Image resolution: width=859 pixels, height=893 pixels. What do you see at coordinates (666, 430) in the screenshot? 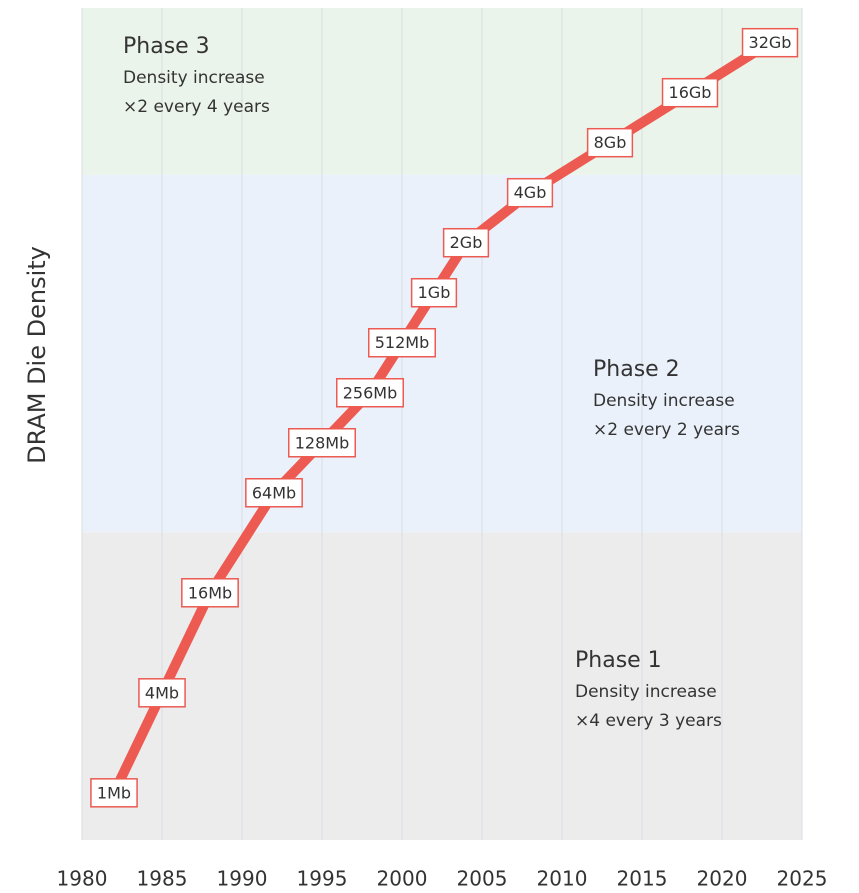
I see `phase-text: ×2 every 2 years` at bounding box center [666, 430].